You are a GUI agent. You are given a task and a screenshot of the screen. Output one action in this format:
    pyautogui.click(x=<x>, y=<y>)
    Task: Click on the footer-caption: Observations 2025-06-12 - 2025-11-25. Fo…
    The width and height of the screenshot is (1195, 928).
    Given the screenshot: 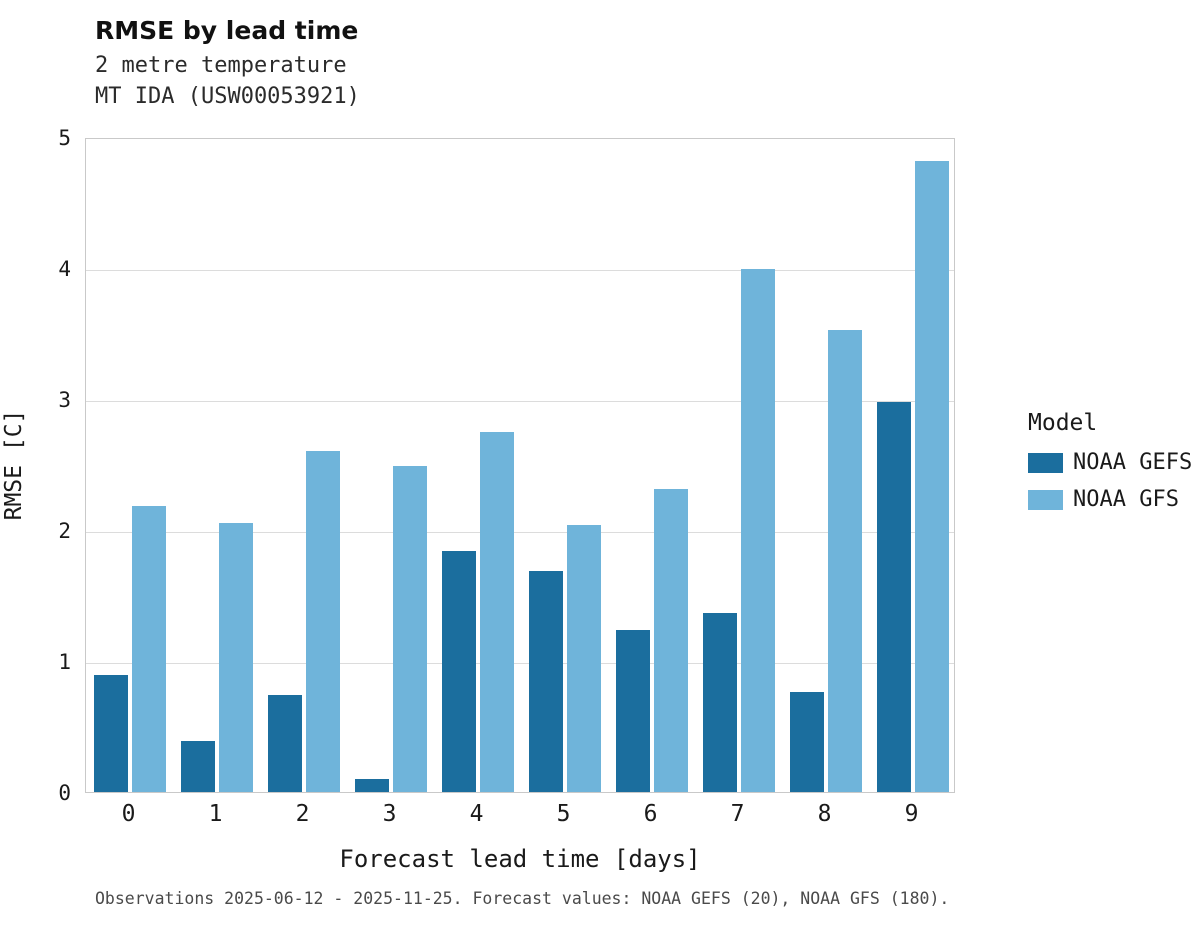 What is the action you would take?
    pyautogui.click(x=522, y=898)
    